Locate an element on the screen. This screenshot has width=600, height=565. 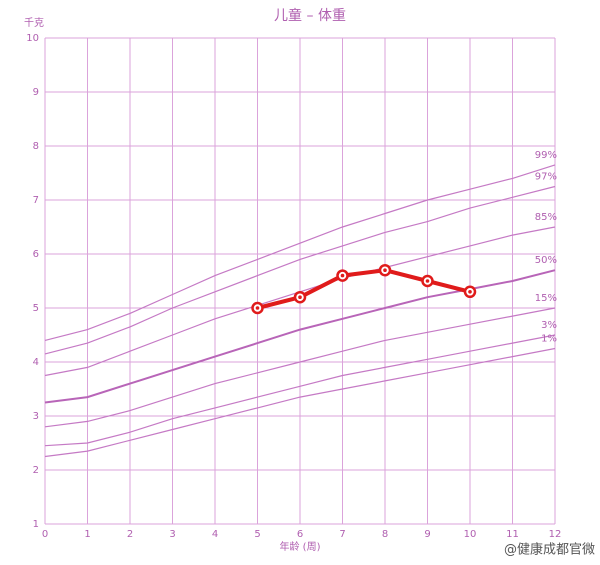
series-label: 50% is located at coordinates (546, 260).